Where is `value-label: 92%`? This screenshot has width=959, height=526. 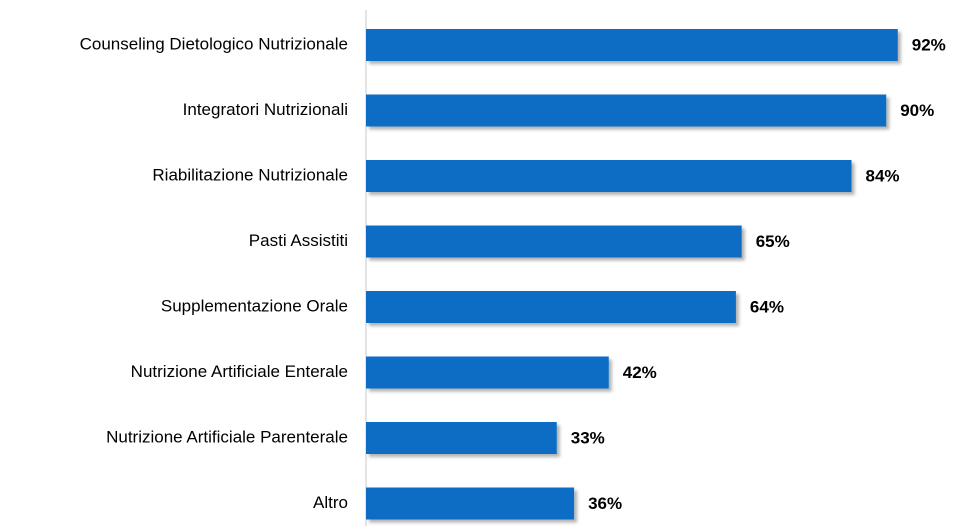
value-label: 92% is located at coordinates (929, 44).